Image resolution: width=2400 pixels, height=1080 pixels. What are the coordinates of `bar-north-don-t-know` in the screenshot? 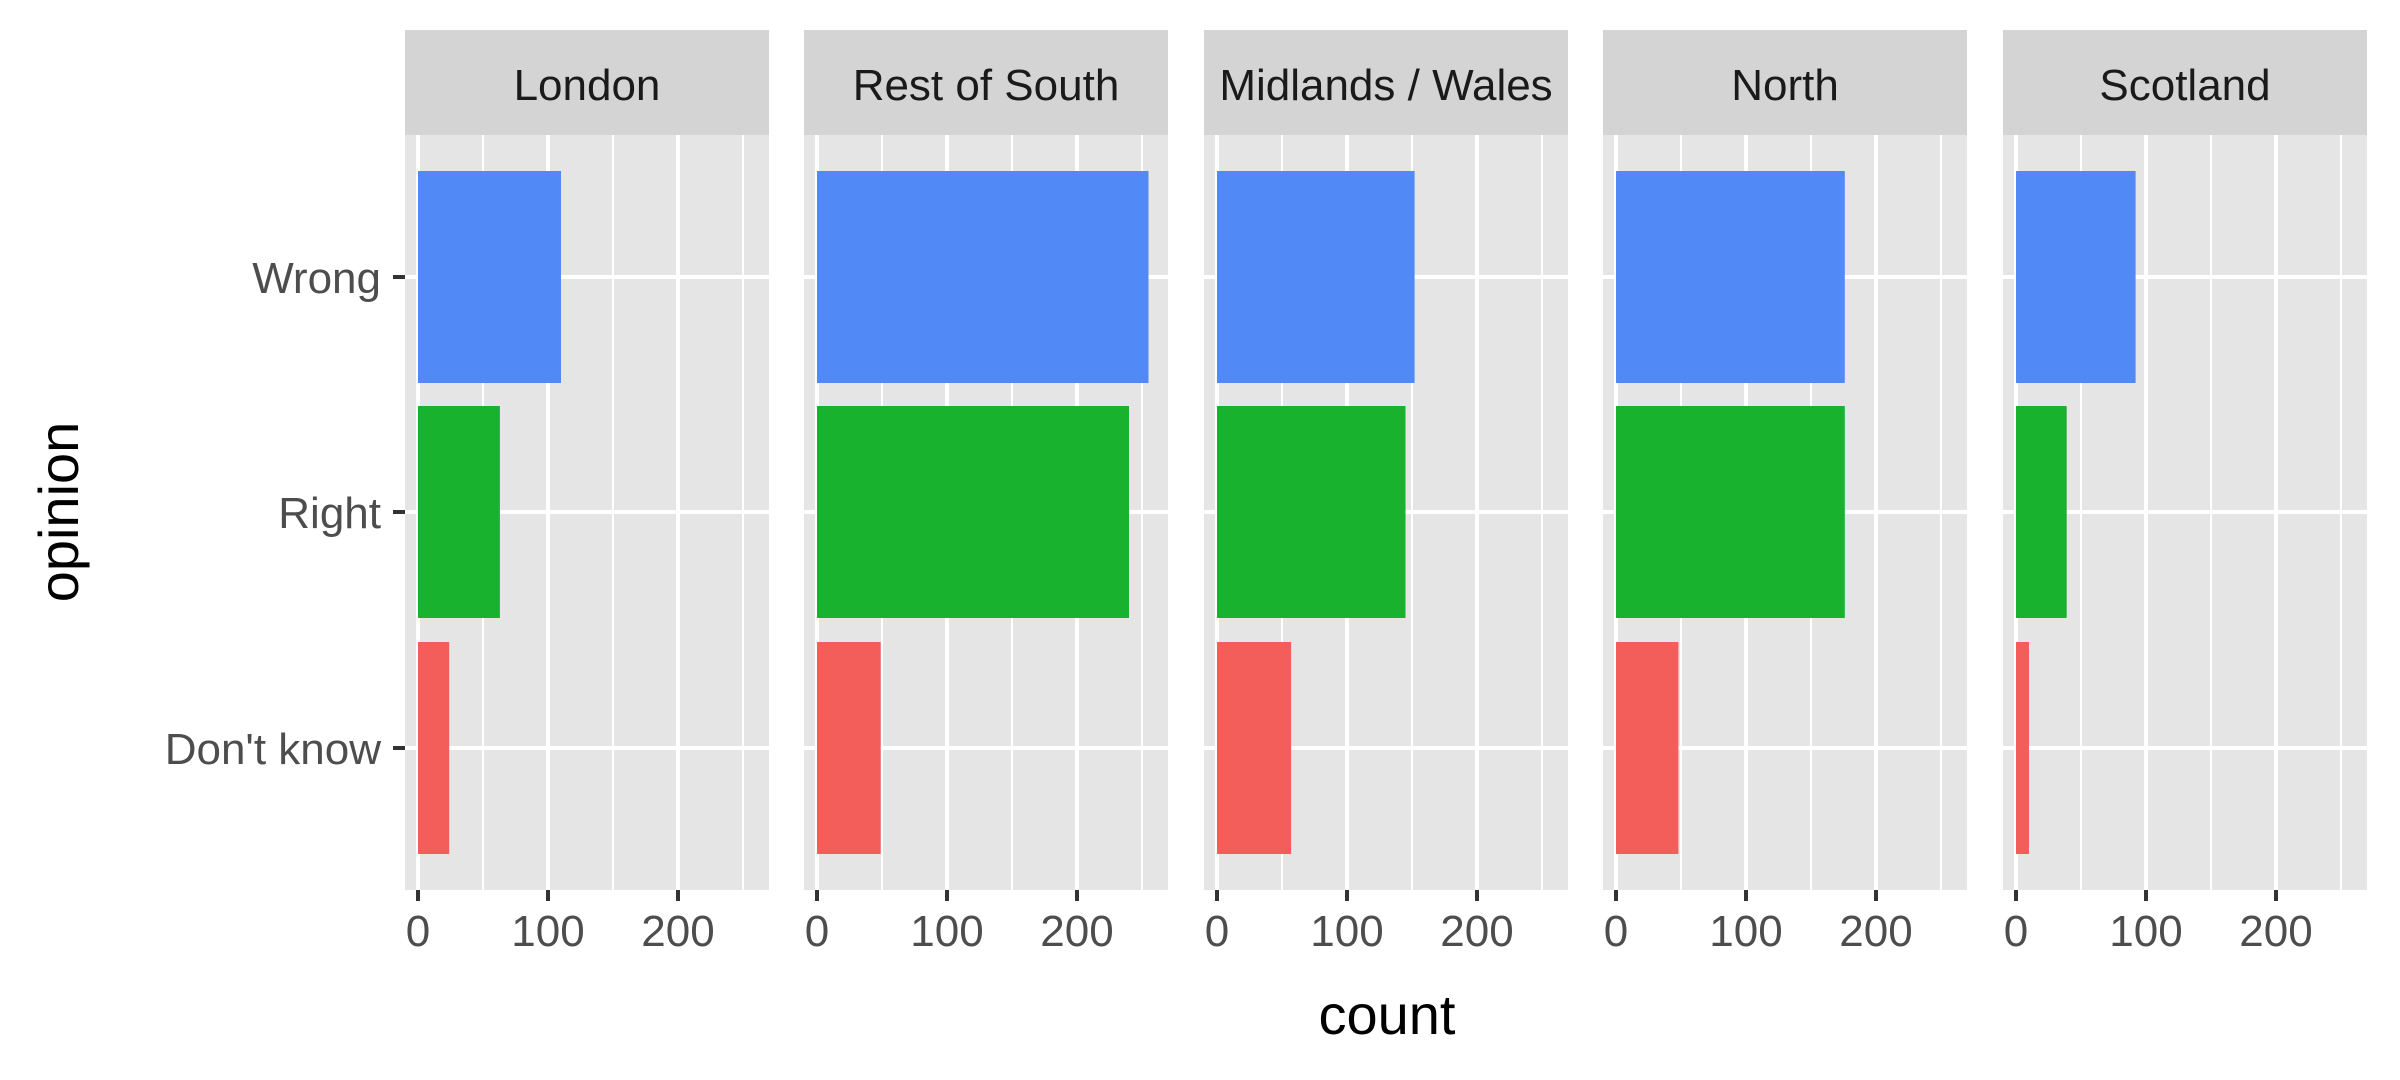 It's located at (1647, 748).